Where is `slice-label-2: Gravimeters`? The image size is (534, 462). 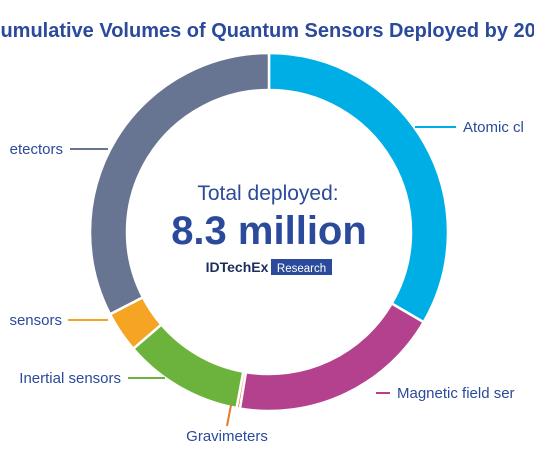 slice-label-2: Gravimeters is located at coordinates (227, 436).